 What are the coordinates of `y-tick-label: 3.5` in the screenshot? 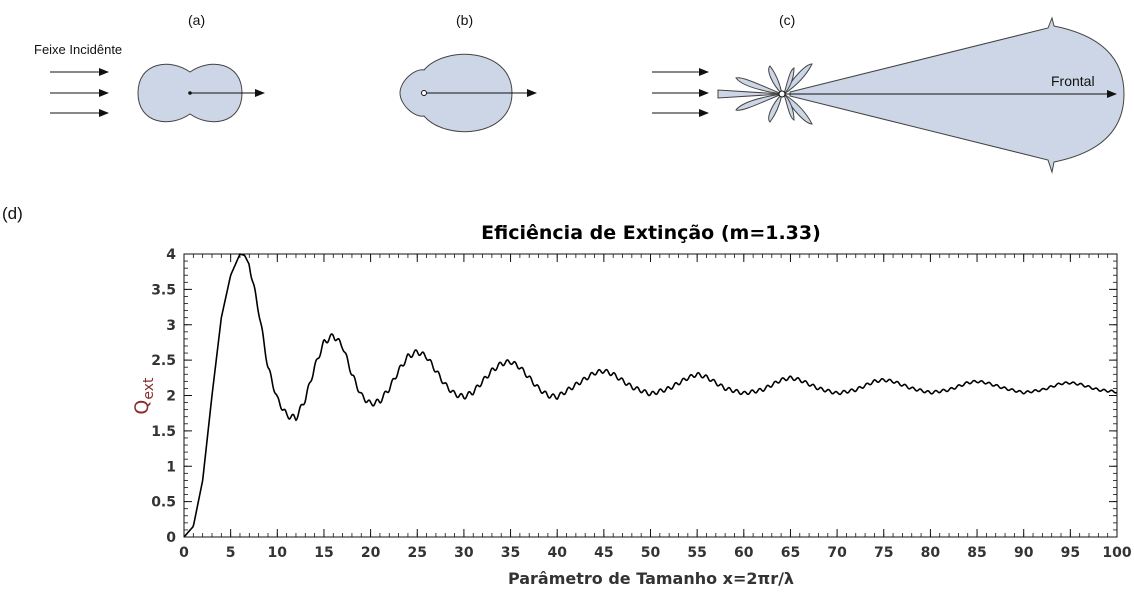 It's located at (163, 290).